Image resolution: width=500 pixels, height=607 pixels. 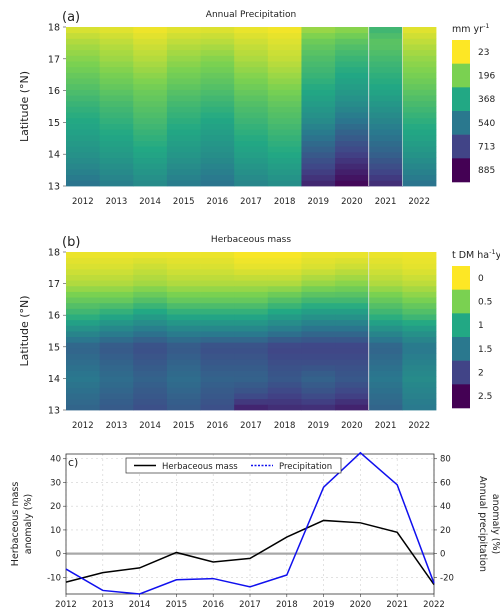 I want to click on panel-label: (a), so click(x=71, y=17).